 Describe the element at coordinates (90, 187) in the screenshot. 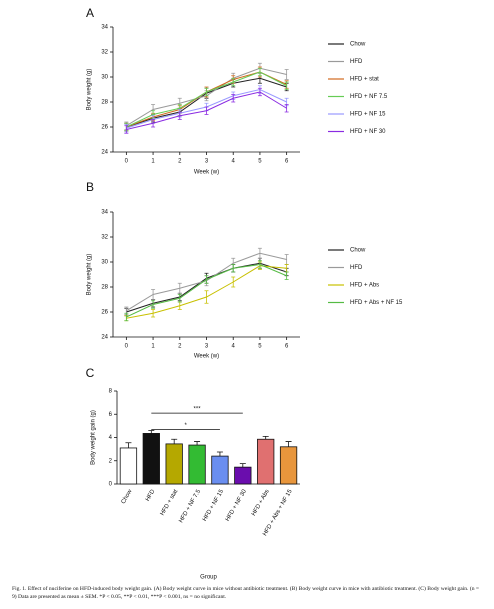

I see `panel-letter: B` at that location.